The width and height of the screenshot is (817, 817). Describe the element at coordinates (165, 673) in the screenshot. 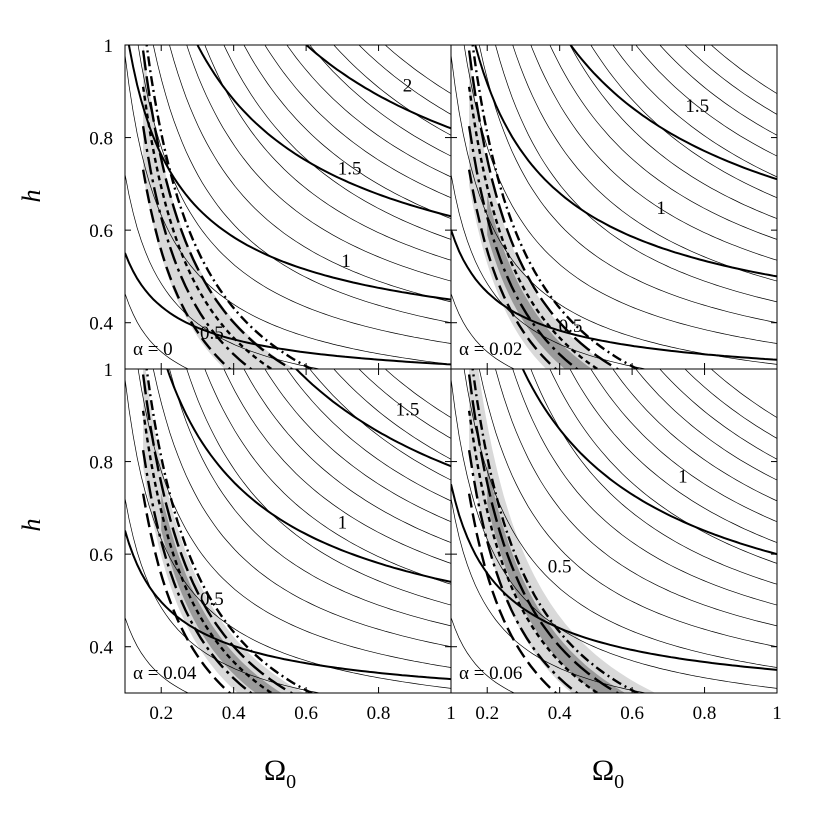

I see `panel-alpha-label: α = 0.04` at that location.